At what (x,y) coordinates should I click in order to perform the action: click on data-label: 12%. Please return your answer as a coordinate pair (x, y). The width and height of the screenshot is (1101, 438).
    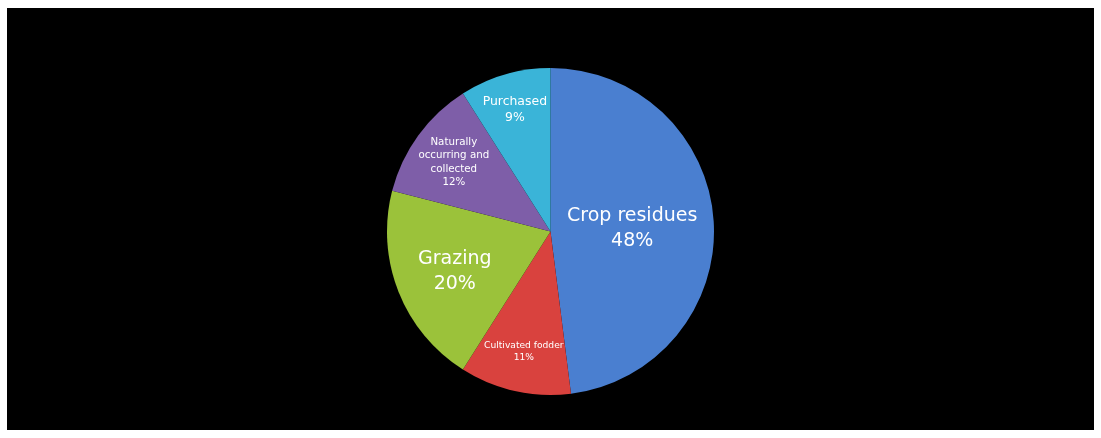
    Looking at the image, I should click on (454, 181).